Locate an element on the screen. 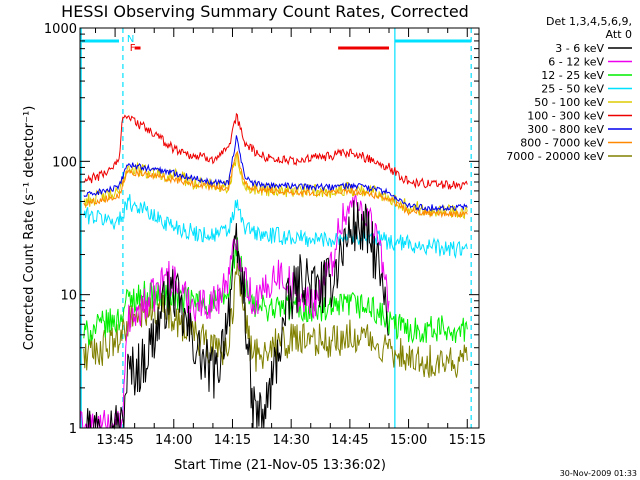 Image resolution: width=640 pixels, height=480 pixels. x-tick-label: 14:45 is located at coordinates (349, 440).